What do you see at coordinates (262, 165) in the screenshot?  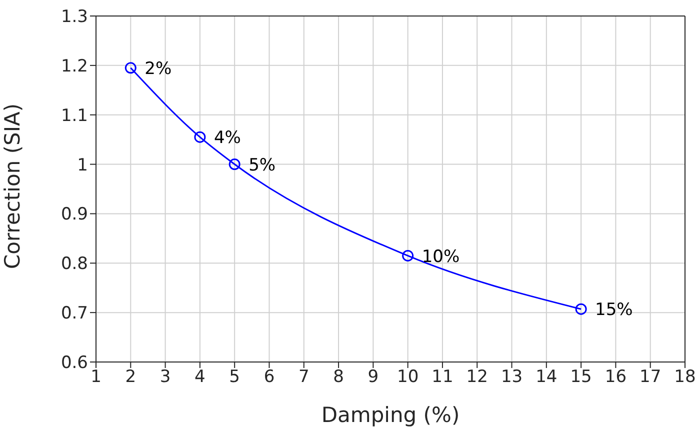 I see `annotation: 5%` at bounding box center [262, 165].